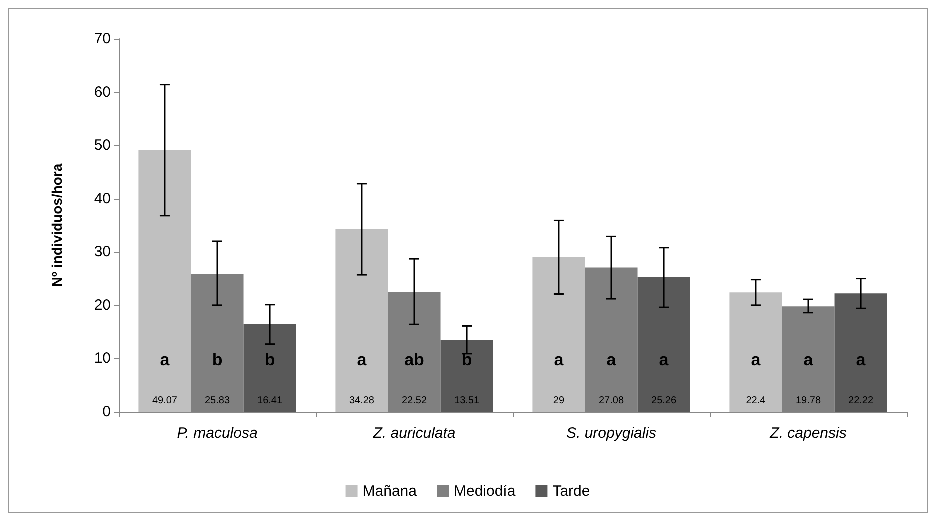 This screenshot has width=944, height=529. I want to click on annotation: ab, so click(414, 360).